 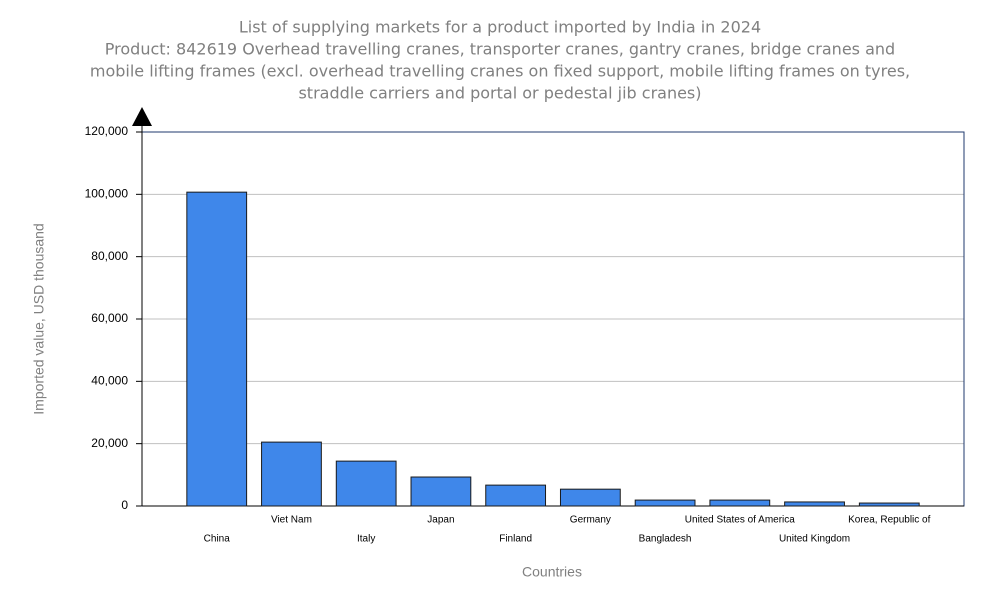 What do you see at coordinates (590, 520) in the screenshot?
I see `x-tick-label: Germany` at bounding box center [590, 520].